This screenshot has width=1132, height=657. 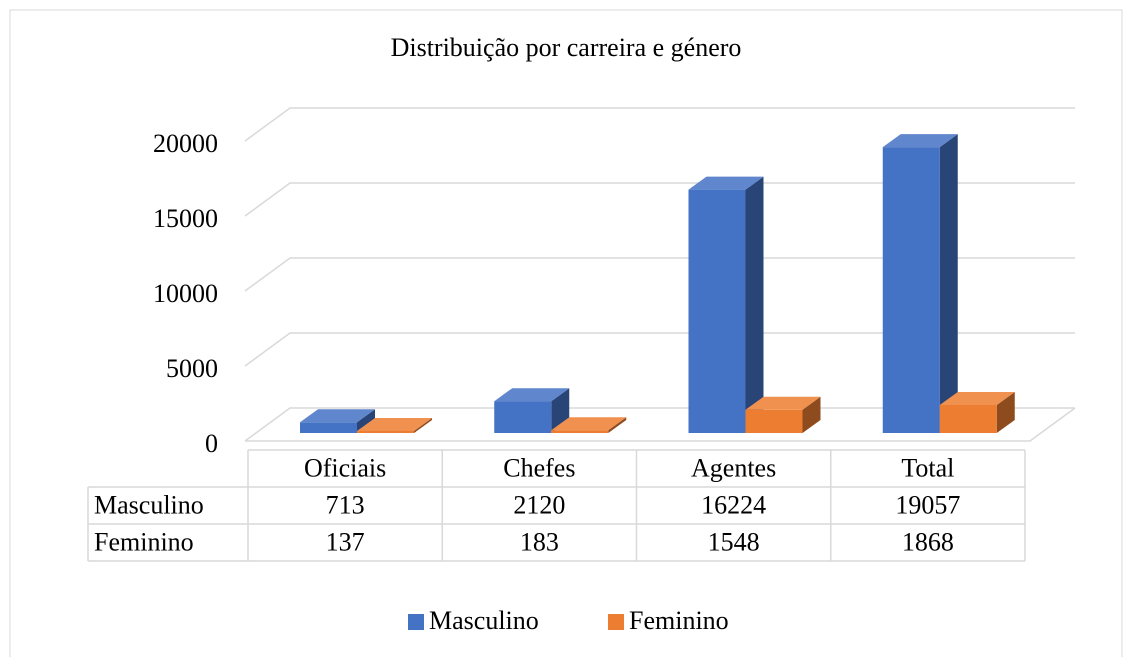 What do you see at coordinates (927, 504) in the screenshot?
I see `table-cell: 19057` at bounding box center [927, 504].